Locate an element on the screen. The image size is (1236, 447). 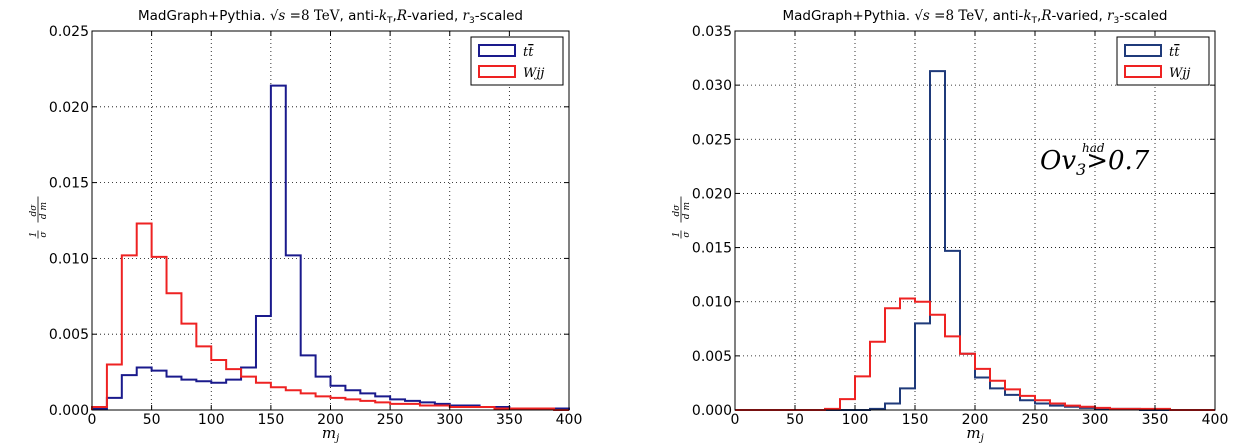
annotation-superscript: had is located at coordinates (1093, 148).